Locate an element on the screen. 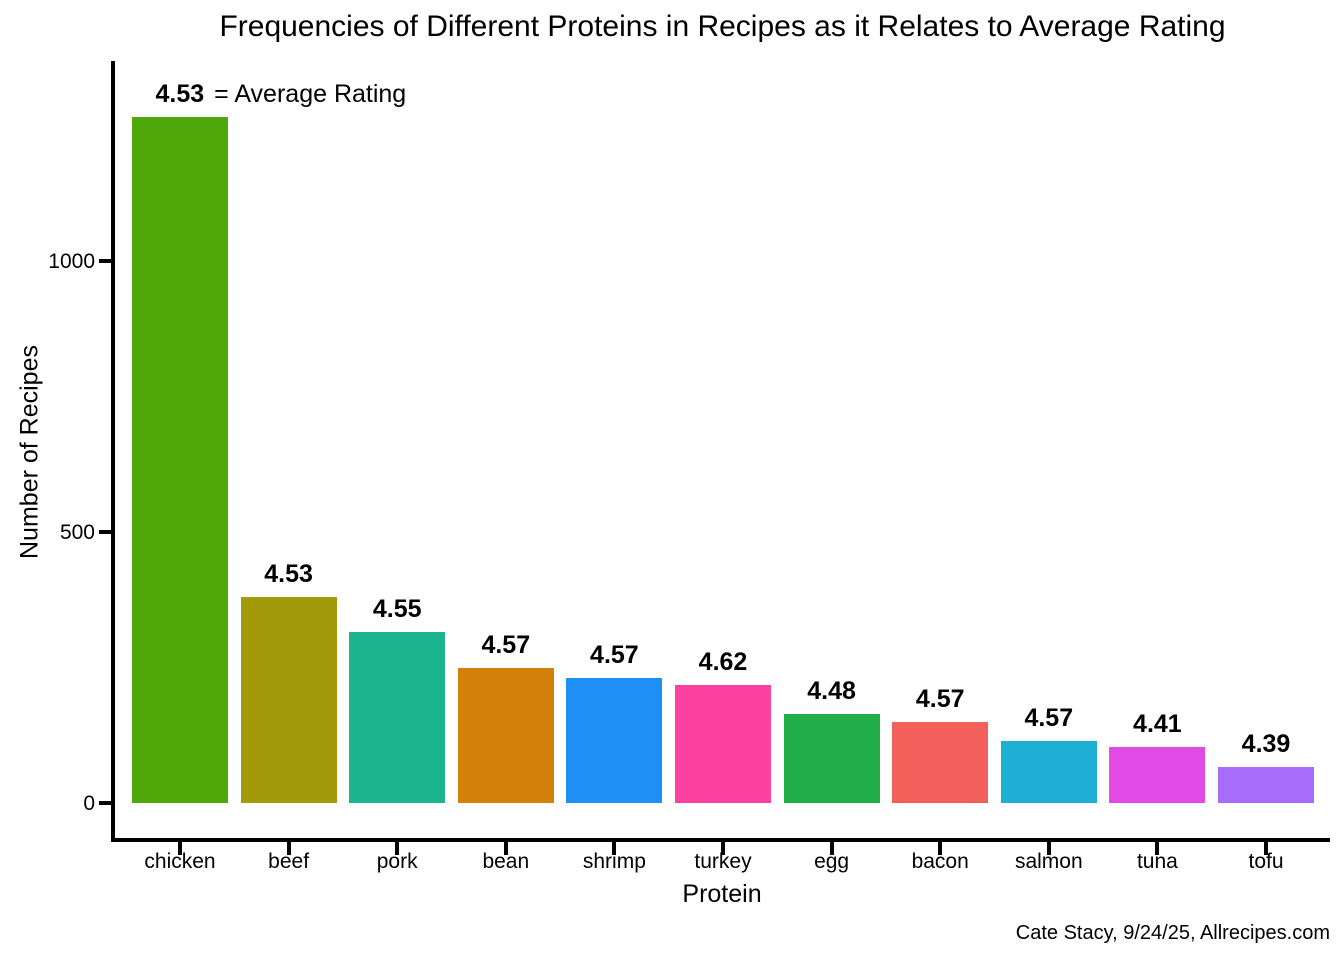 This screenshot has width=1344, height=960. x-tick-label-tuna: tuna is located at coordinates (1157, 861).